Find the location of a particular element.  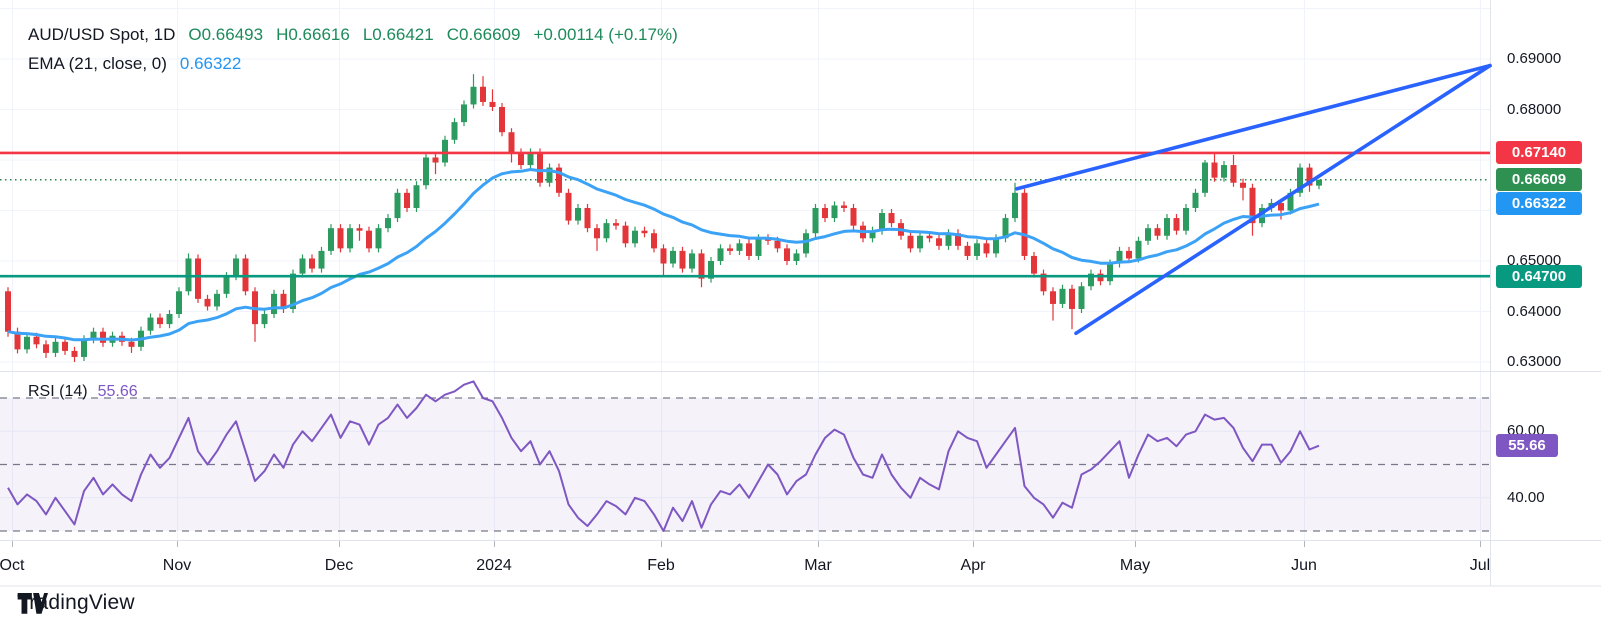

time-axis-label-jun: Jun is located at coordinates (1304, 565).